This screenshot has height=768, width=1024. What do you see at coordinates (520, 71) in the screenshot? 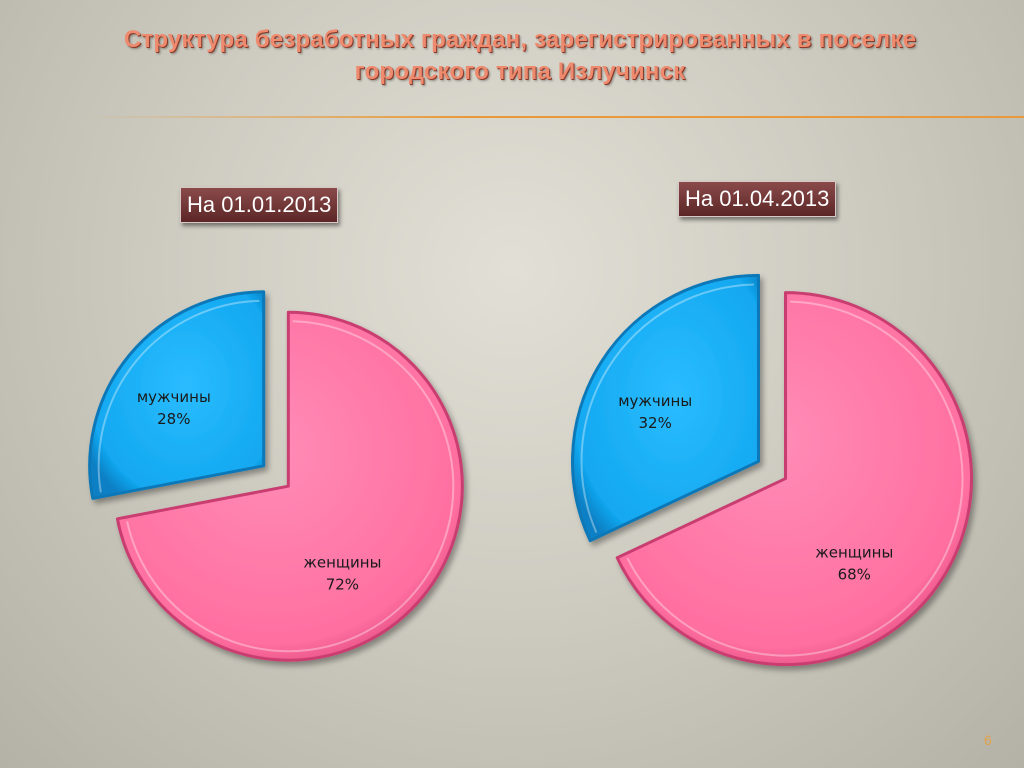
I see `slide-title-line-2: городского типа Излучинск` at bounding box center [520, 71].